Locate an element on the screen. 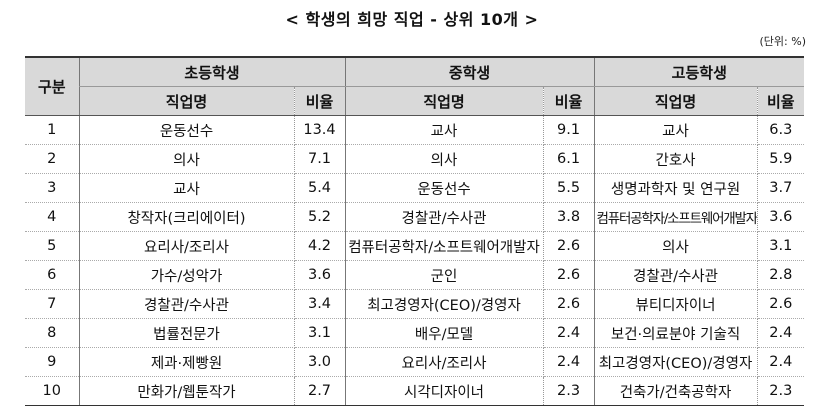 The height and width of the screenshot is (410, 824). group-header-elementary: 초등학생 is located at coordinates (212, 71).